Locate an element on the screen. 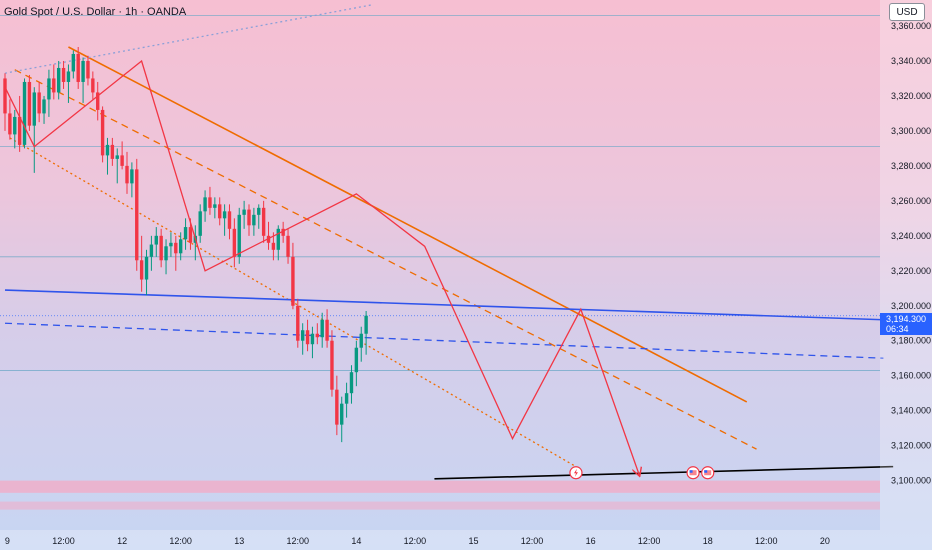 This screenshot has width=932, height=550. price-tick-label: 3,120.000 is located at coordinates (911, 446).